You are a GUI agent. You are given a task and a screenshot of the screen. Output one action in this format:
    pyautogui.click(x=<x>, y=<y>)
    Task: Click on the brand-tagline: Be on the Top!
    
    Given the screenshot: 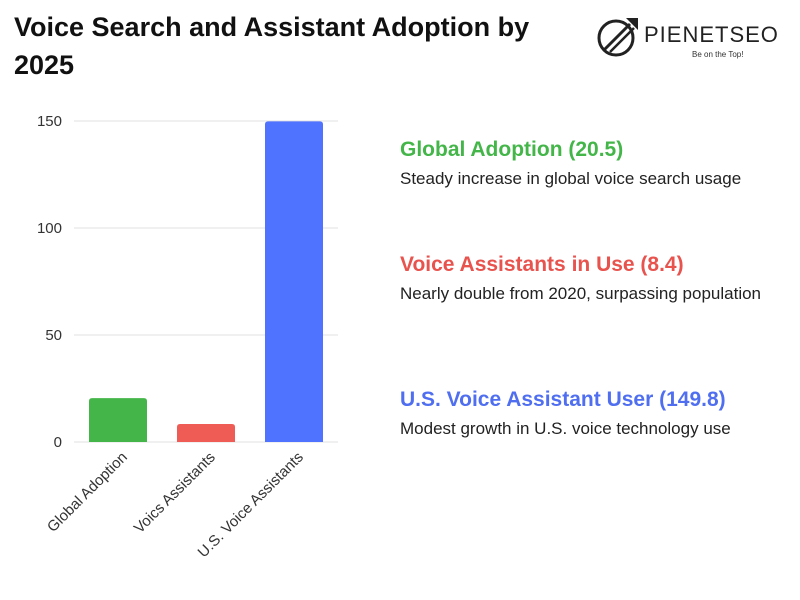 What is the action you would take?
    pyautogui.click(x=718, y=54)
    